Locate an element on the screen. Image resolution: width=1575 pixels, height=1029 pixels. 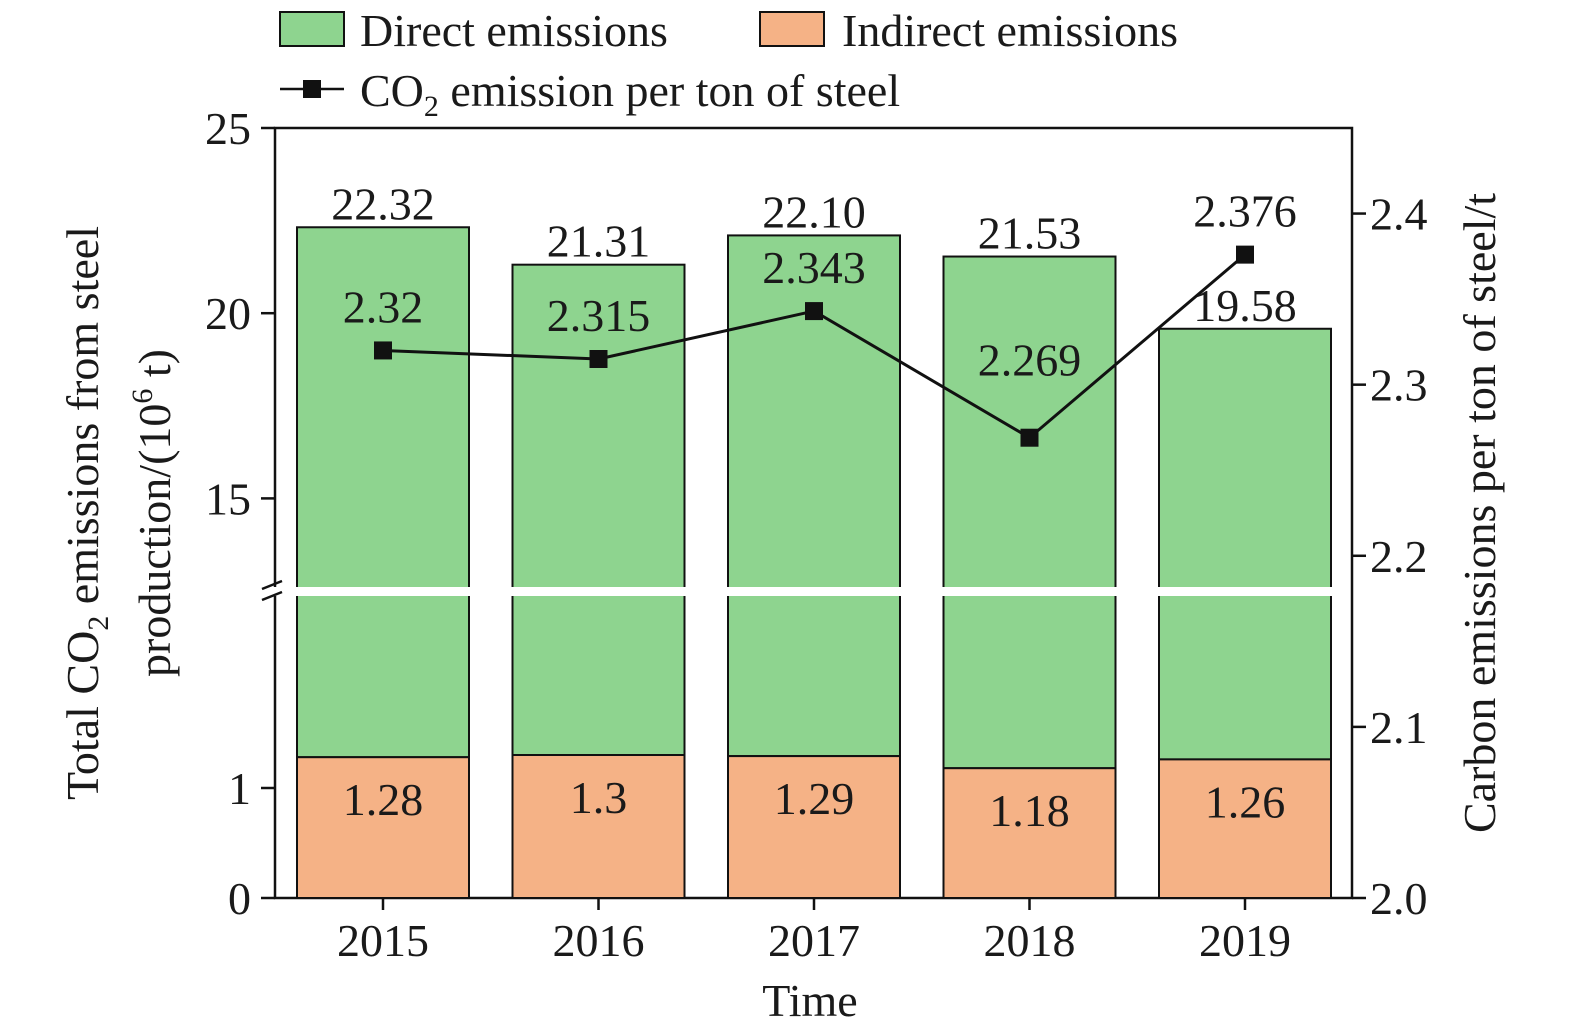
right-tick-label-2.0: 2.0 is located at coordinates (1399, 898).